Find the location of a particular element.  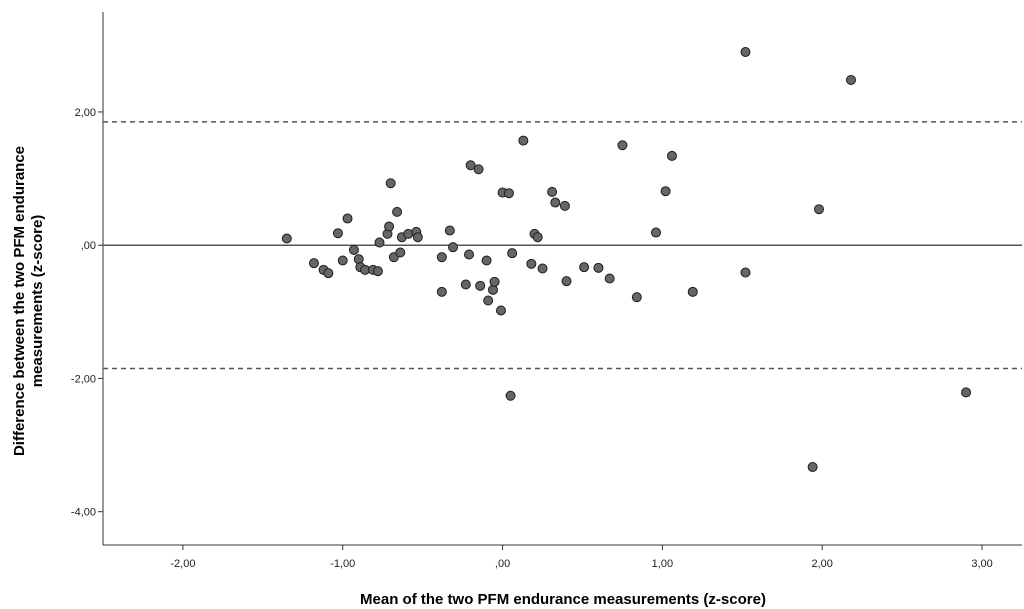

y-axis-title-line1: Difference between the two PFM endurance is located at coordinates (19, 301).